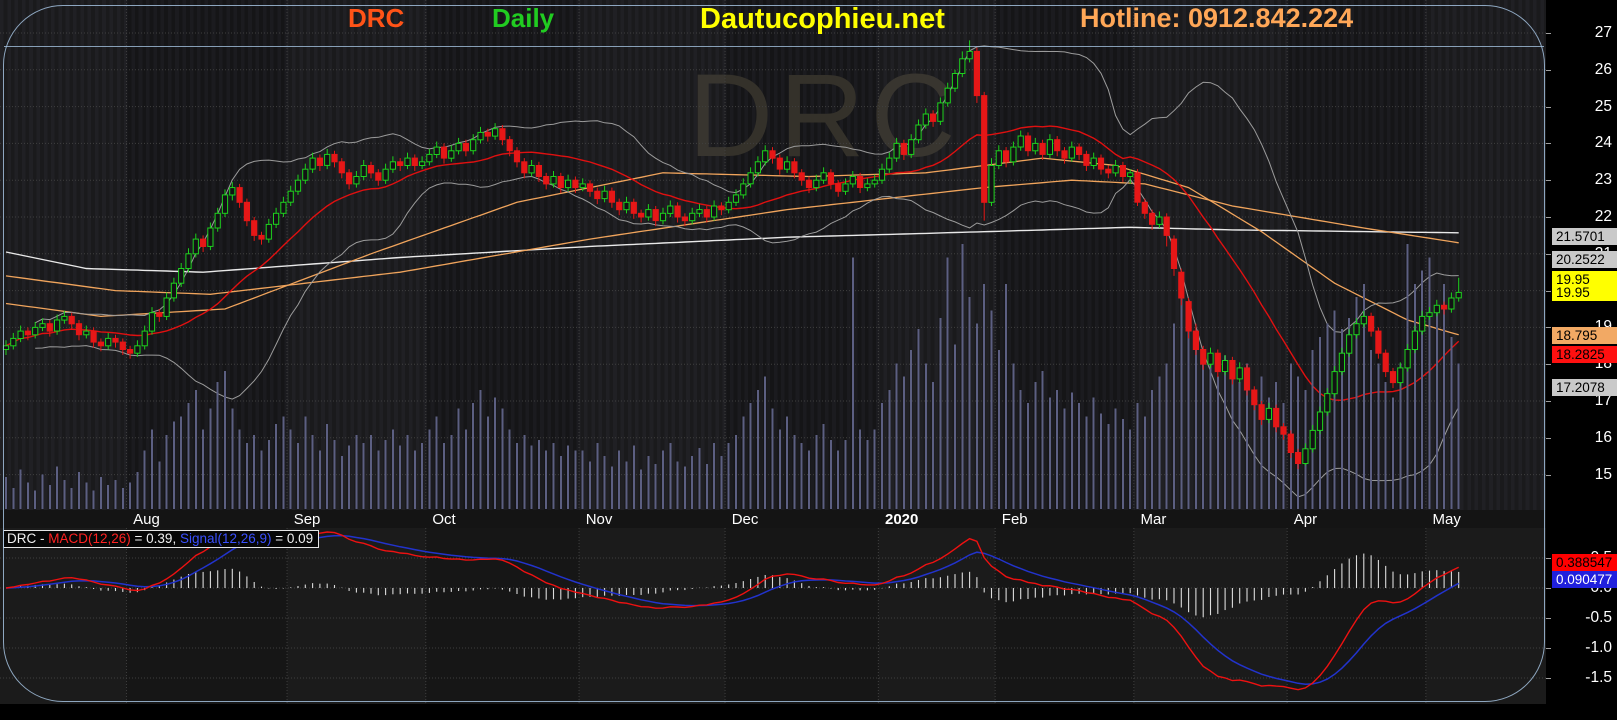 This screenshot has width=1617, height=720. Describe the element at coordinates (1584, 354) in the screenshot. I see `price-tag: 18.2825` at that location.